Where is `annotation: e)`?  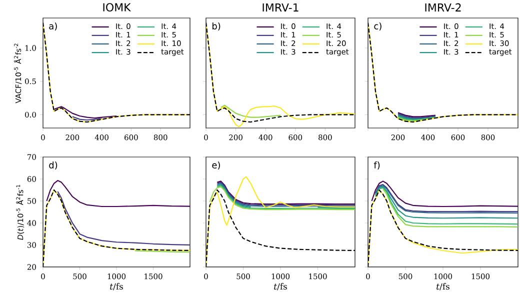 annotation: e) is located at coordinates (216, 165).